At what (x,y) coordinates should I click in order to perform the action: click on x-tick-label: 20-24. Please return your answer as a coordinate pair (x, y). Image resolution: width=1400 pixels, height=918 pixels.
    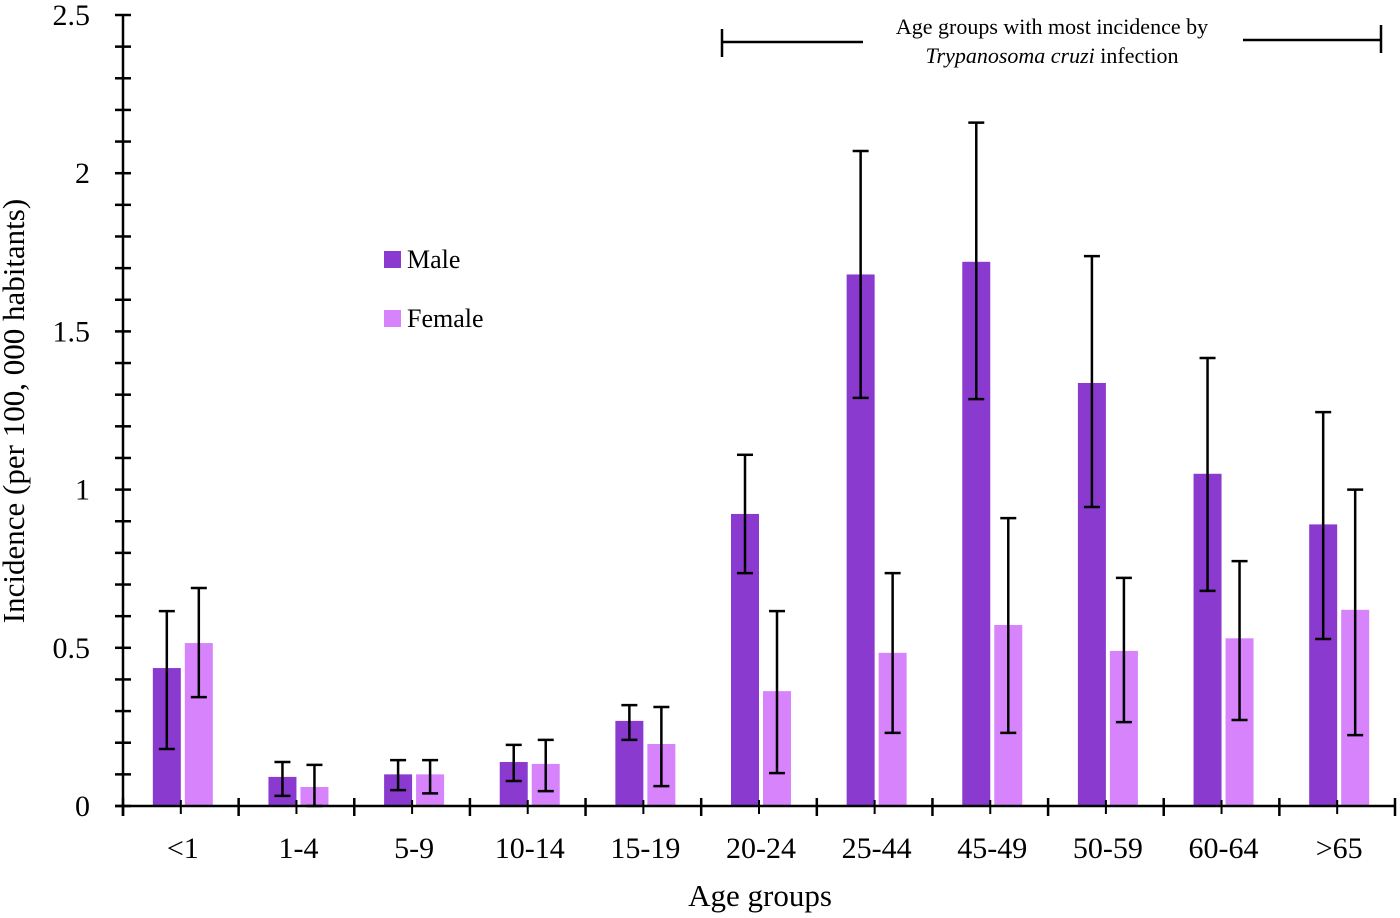
    Looking at the image, I should click on (761, 848).